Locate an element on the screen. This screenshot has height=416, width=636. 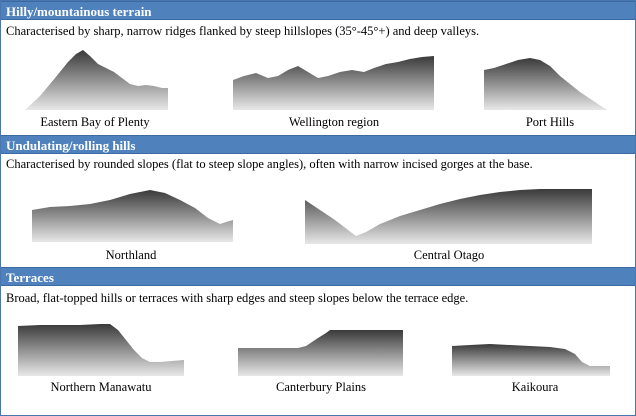
section-title: Hilly/mountainous terrain is located at coordinates (79, 11).